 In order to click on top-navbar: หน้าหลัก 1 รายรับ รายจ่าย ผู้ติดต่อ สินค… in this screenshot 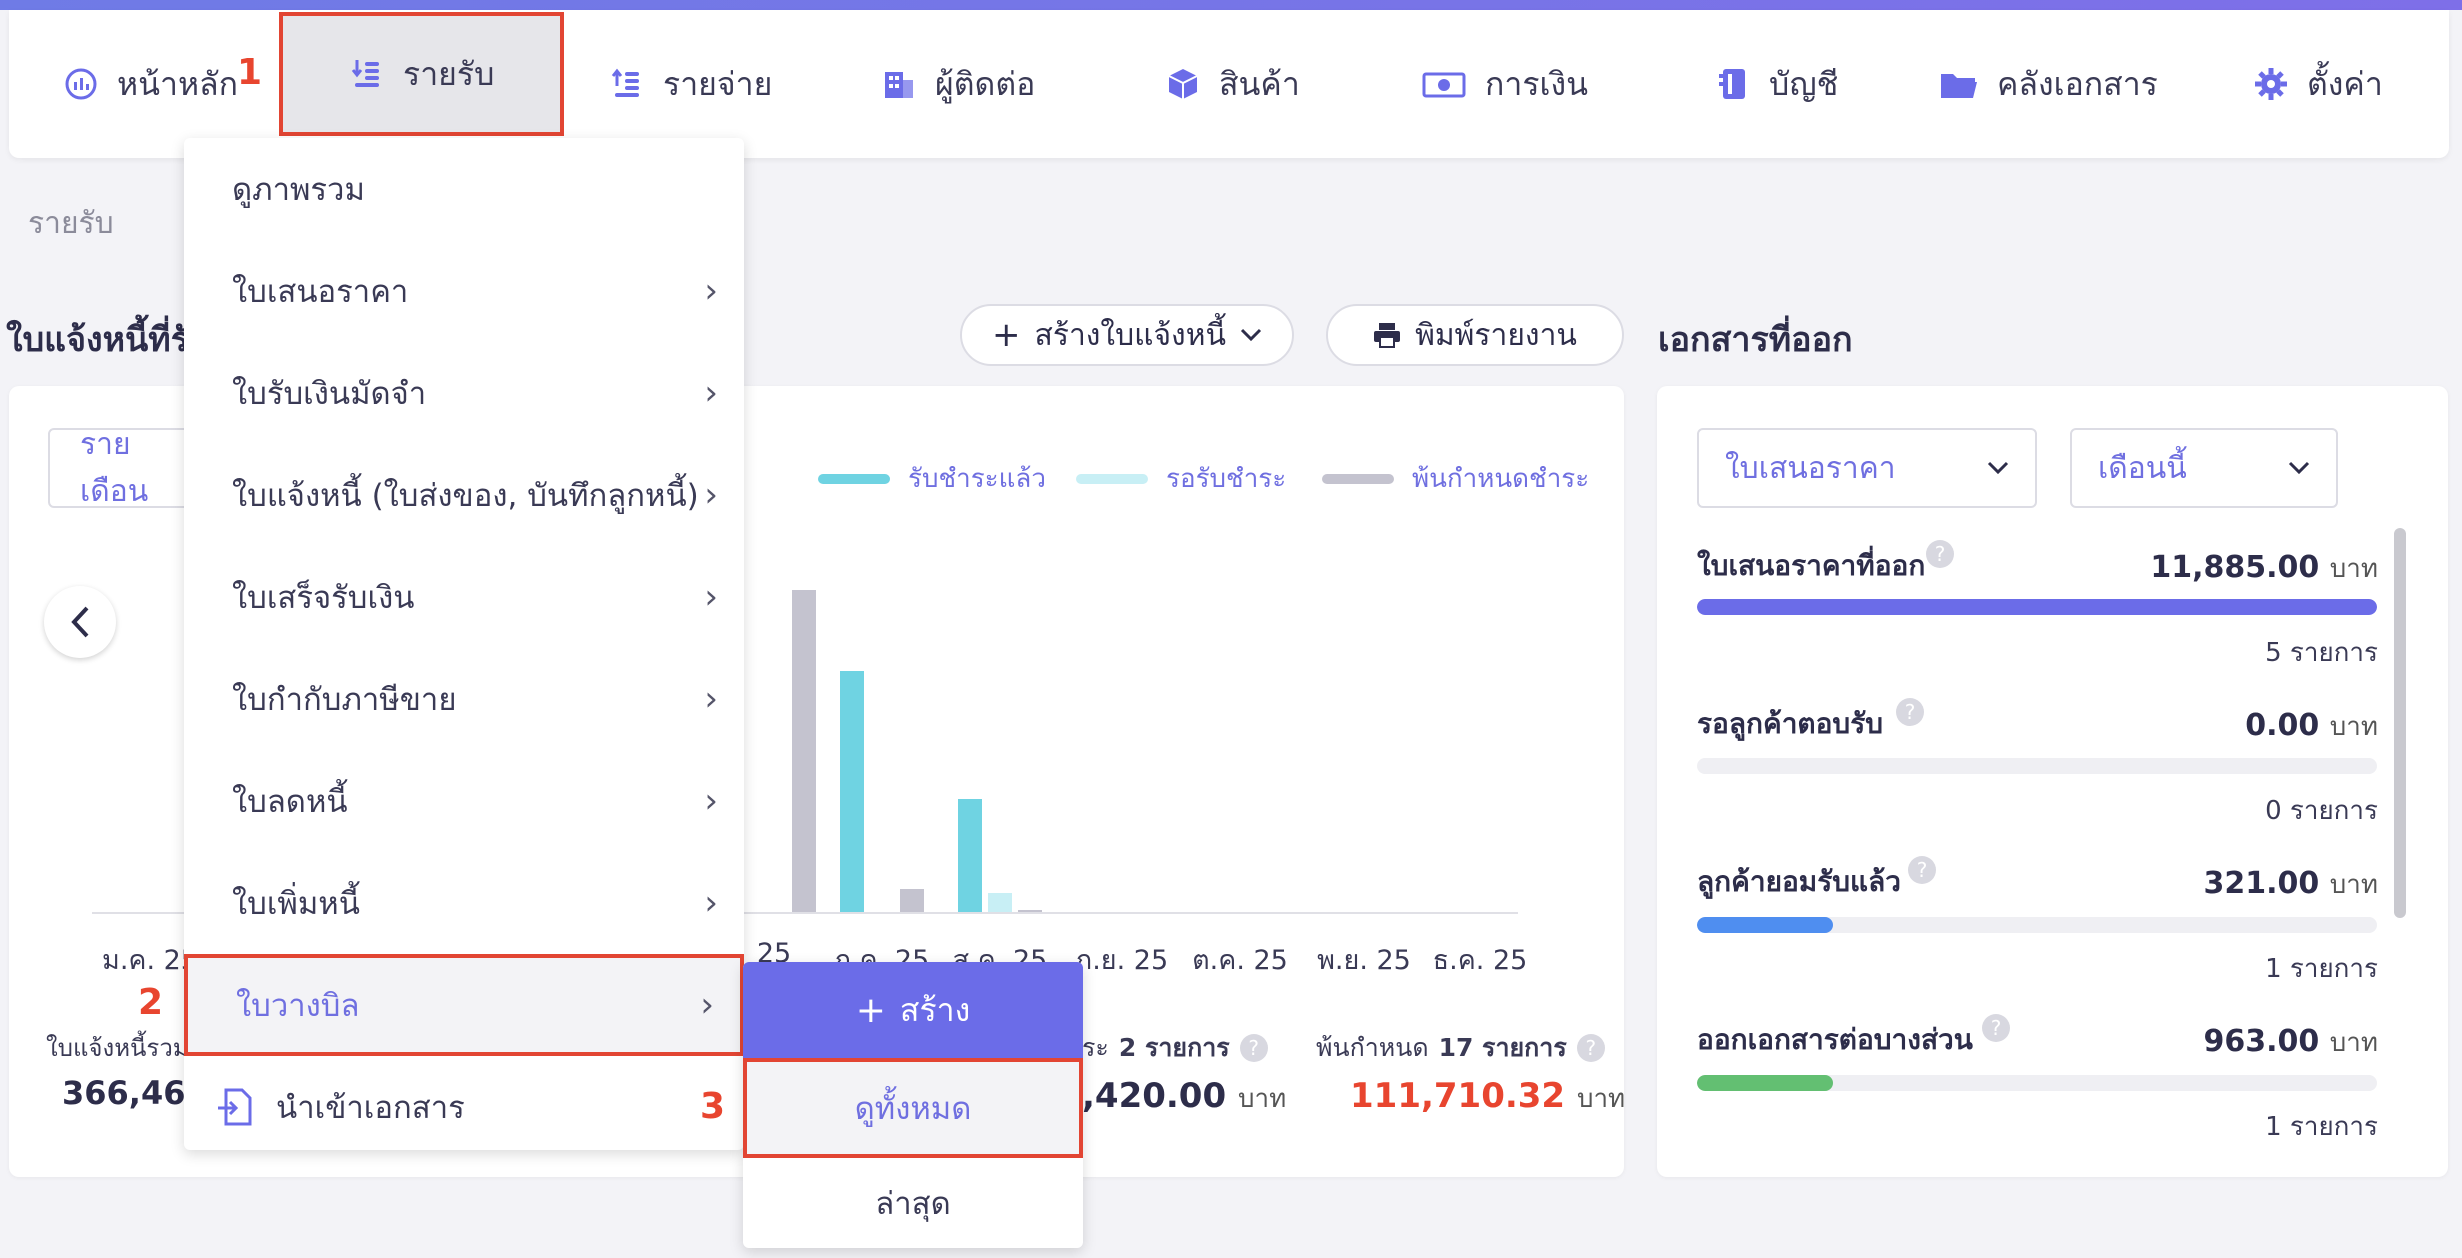, I will do `click(1229, 84)`.